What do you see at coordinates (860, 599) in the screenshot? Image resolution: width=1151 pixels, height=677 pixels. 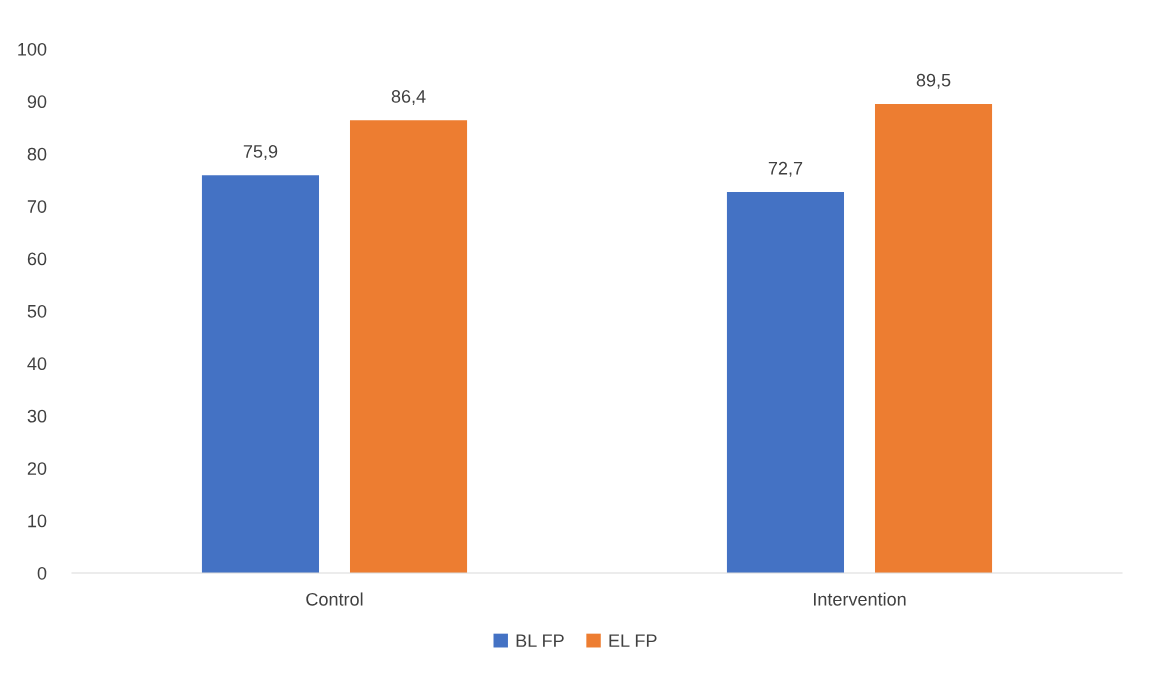 I see `x-tick-label: Intervention` at bounding box center [860, 599].